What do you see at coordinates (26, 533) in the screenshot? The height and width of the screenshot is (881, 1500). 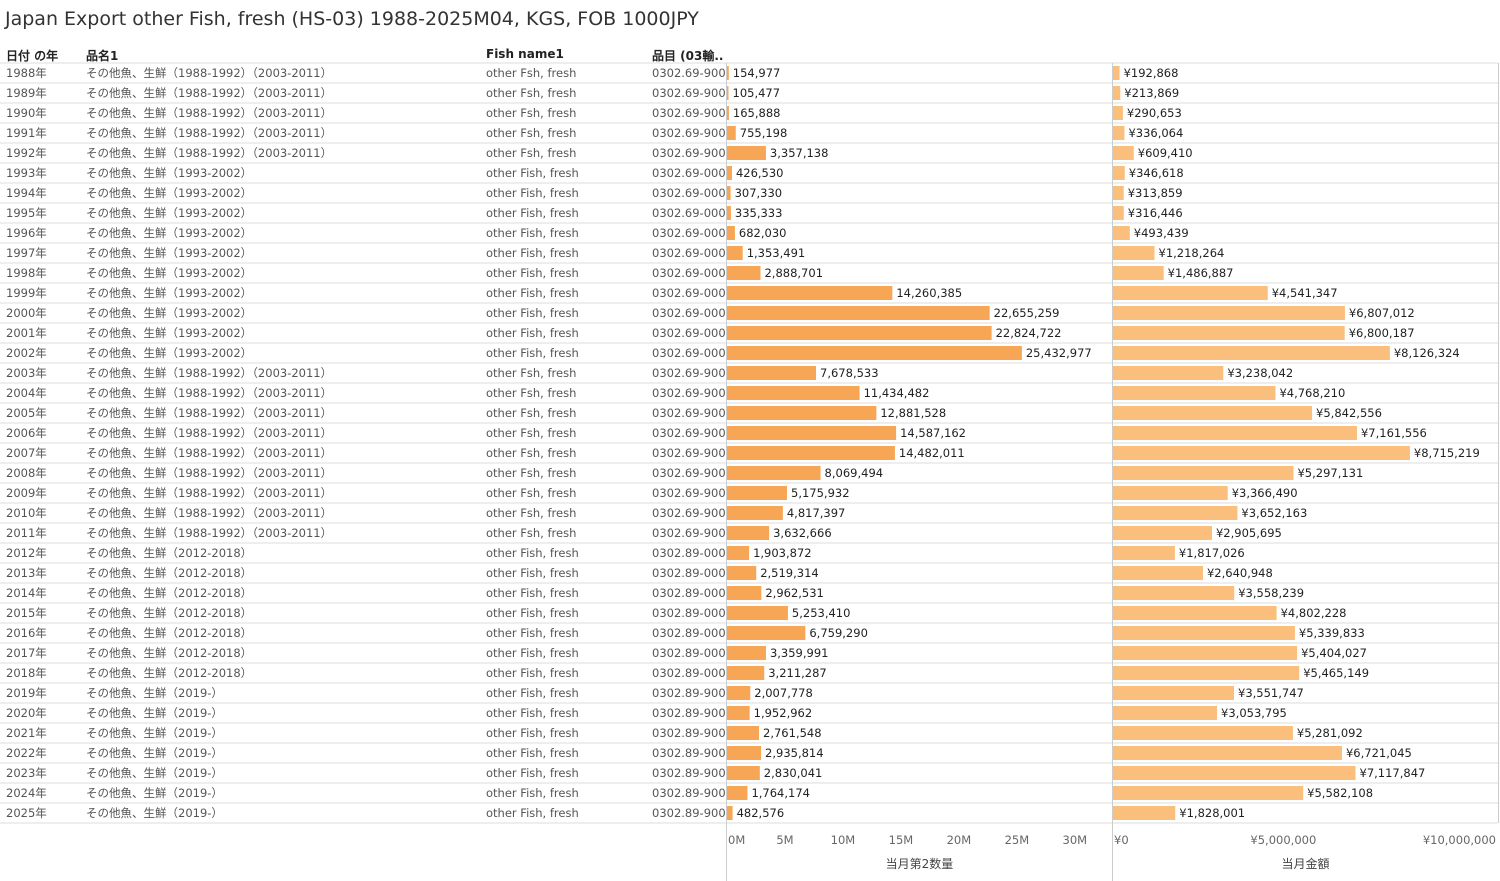 I see `row-year: 2011年` at bounding box center [26, 533].